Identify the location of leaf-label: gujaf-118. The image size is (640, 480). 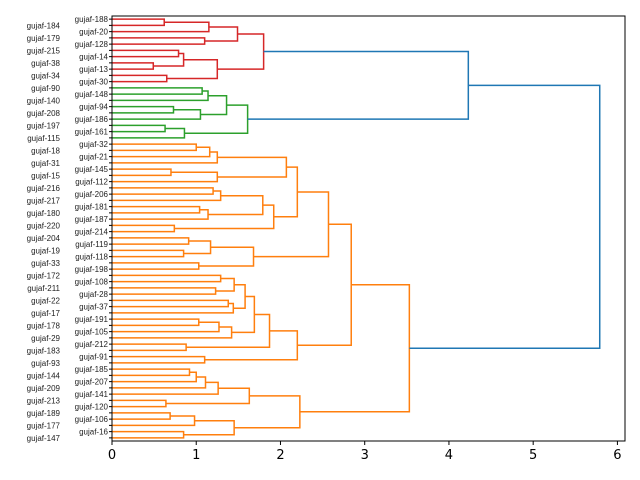
(91, 257).